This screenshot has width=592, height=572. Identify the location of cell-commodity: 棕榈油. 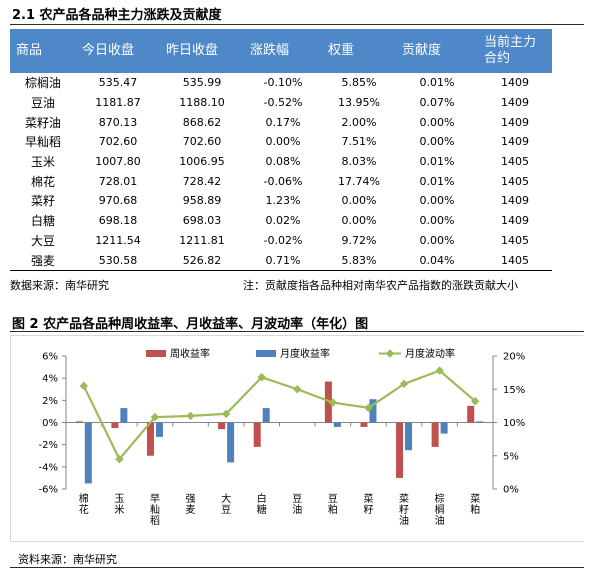
(42, 83).